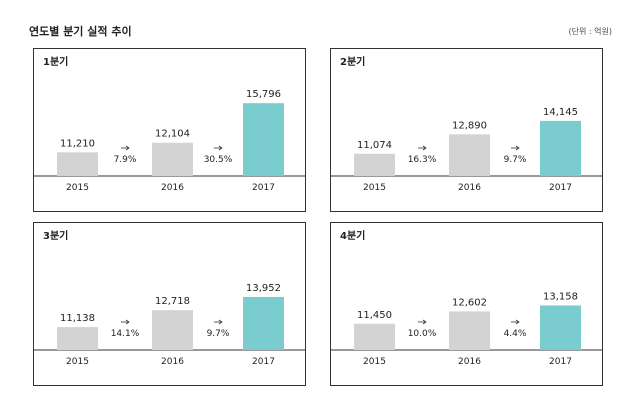 This screenshot has width=638, height=404. Describe the element at coordinates (218, 160) in the screenshot. I see `growth-label: 30.5%` at that location.